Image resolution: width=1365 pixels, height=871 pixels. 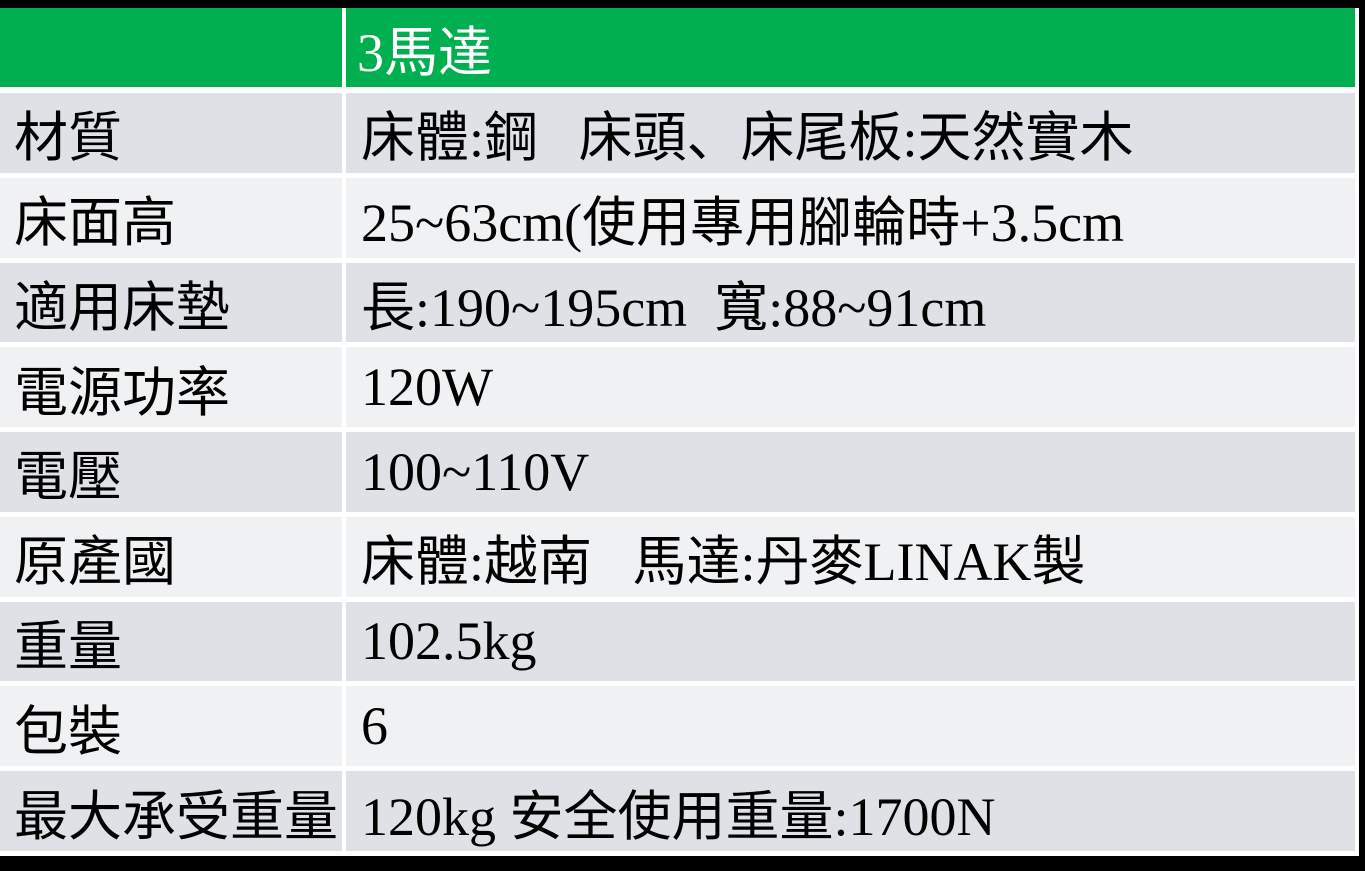 I want to click on row-label: 電源功率, so click(x=173, y=390).